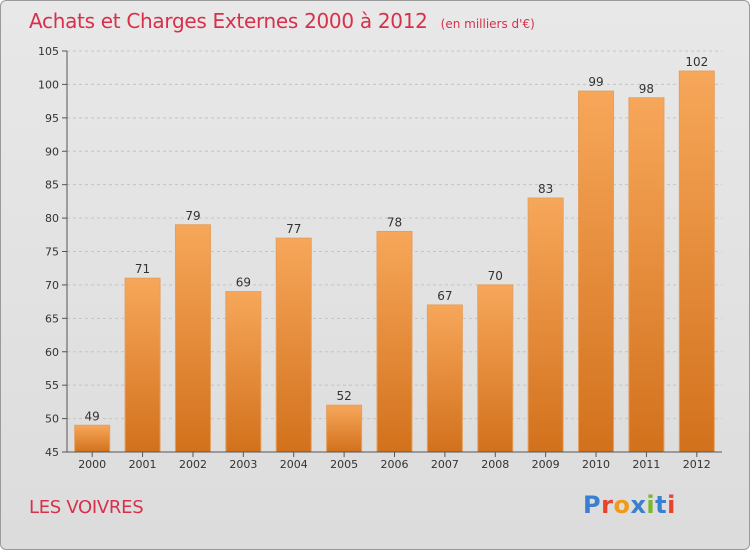  I want to click on bar-value-label: 52, so click(343, 396).